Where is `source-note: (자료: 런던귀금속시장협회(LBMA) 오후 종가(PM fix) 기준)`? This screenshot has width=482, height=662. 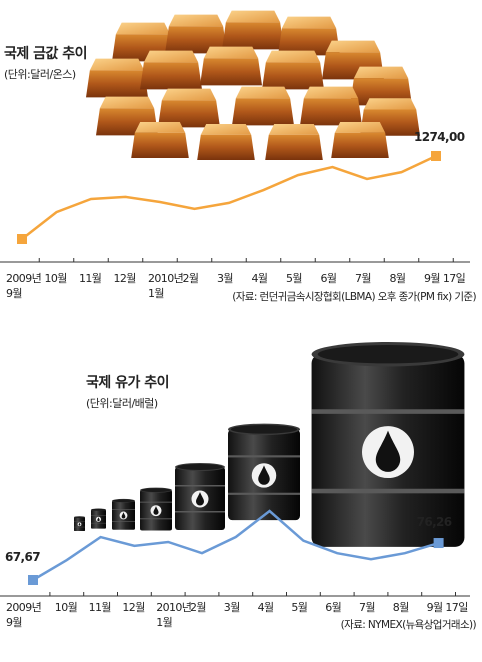
source-note: (자료: 런던귀금속시장협회(LBMA) 오후 종가(PM fix) 기준) is located at coordinates (354, 297).